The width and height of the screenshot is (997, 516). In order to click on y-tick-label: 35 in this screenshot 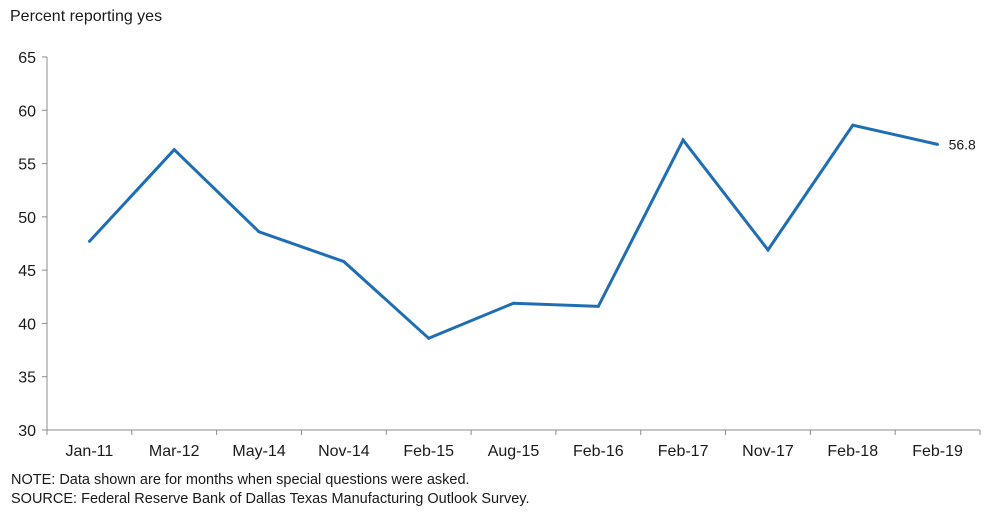, I will do `click(27, 378)`.